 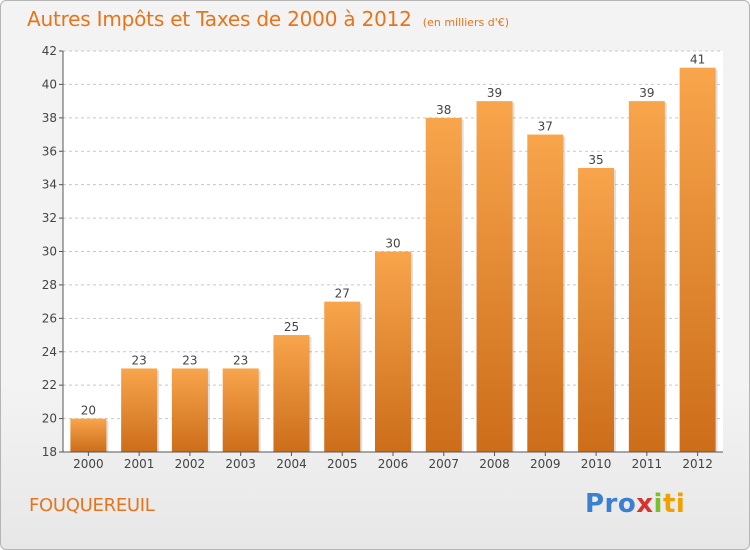 I want to click on x-tick-label: 2006, so click(x=393, y=464).